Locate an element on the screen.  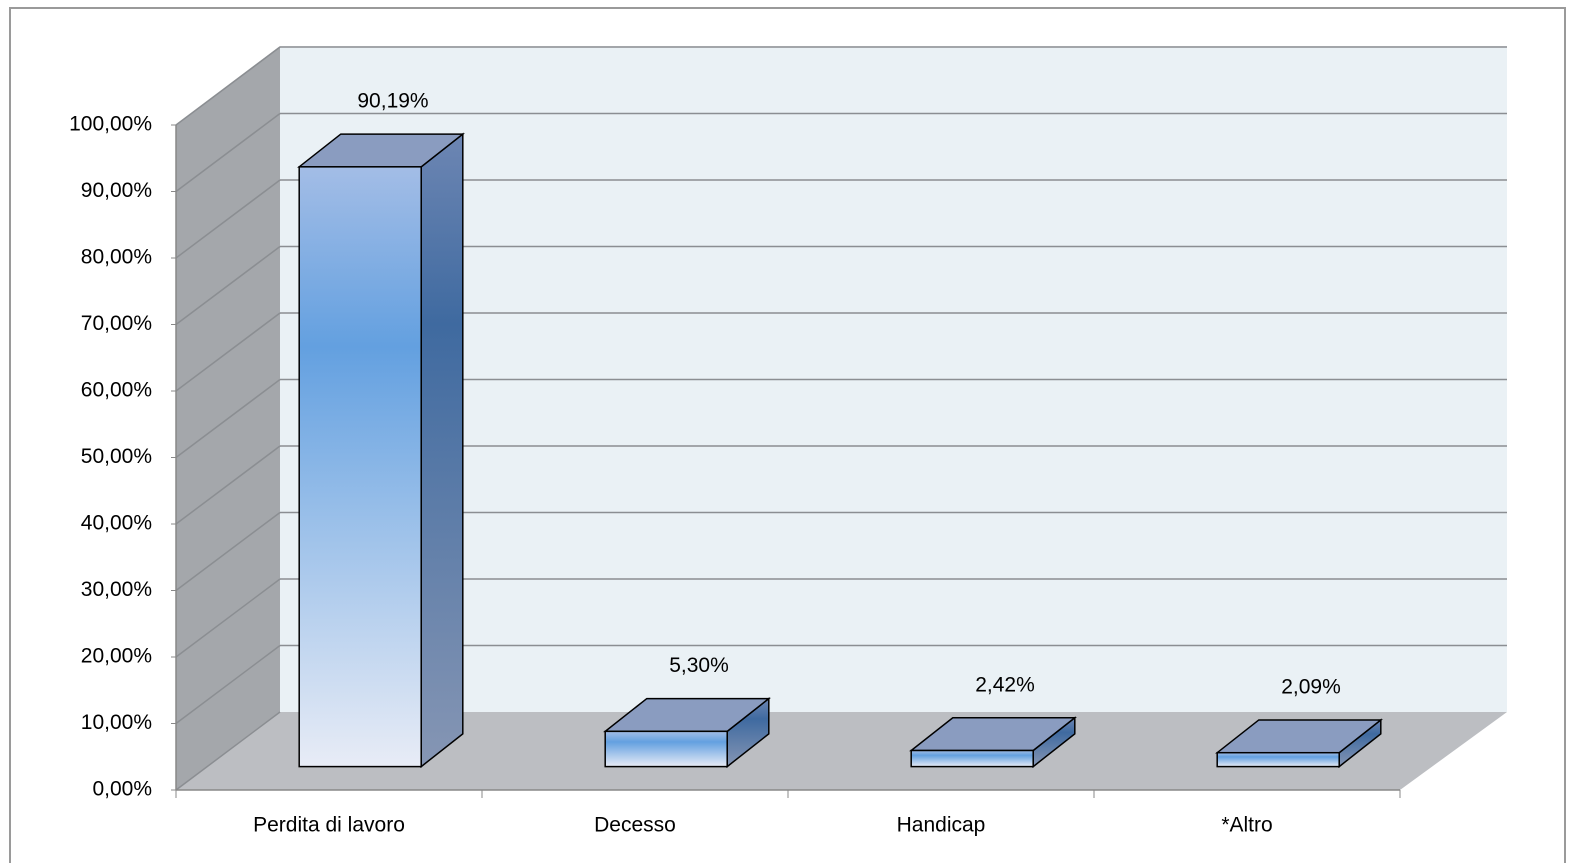
y-tick-label: 80,00% is located at coordinates (116, 257).